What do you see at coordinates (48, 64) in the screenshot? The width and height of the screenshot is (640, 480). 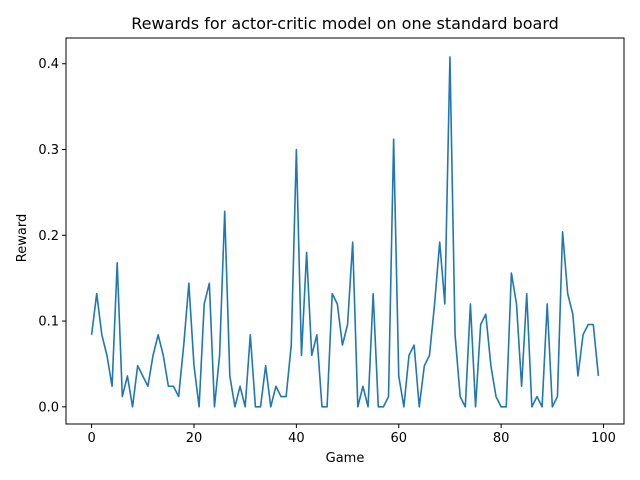 I see `y-tick-label: 0.4` at bounding box center [48, 64].